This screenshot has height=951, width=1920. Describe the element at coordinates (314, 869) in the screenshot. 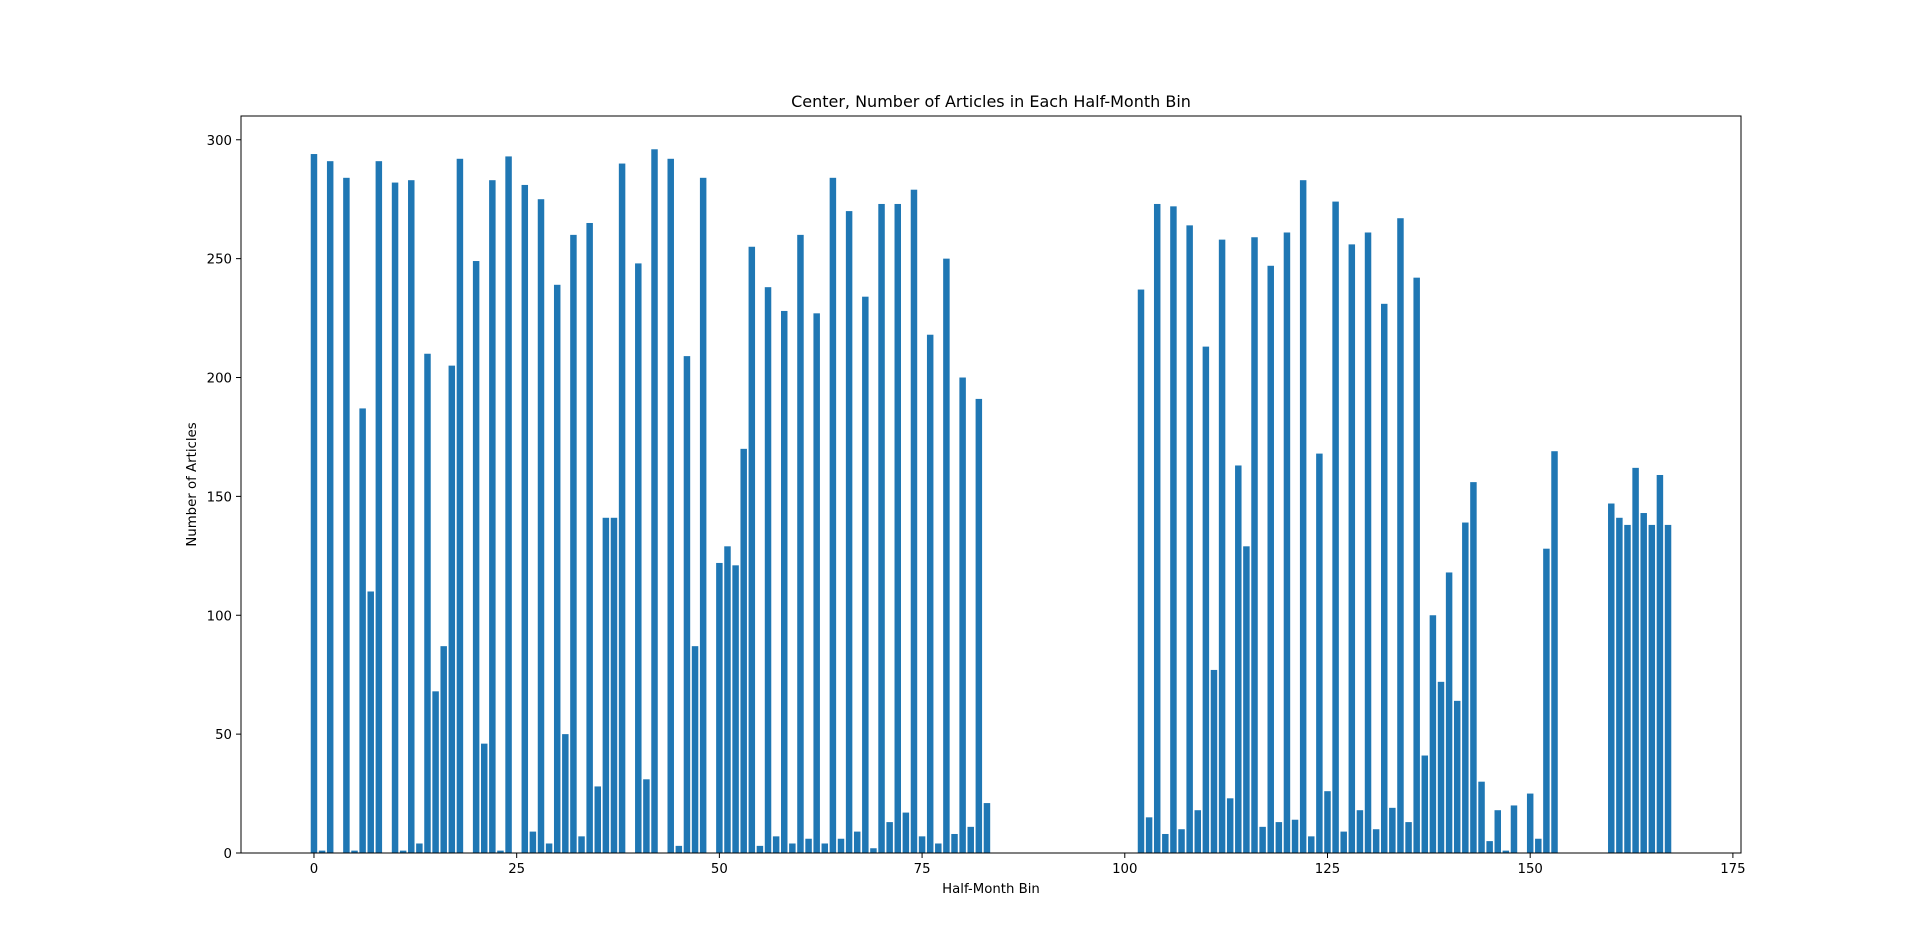

I see `x-tick-label: 0` at that location.